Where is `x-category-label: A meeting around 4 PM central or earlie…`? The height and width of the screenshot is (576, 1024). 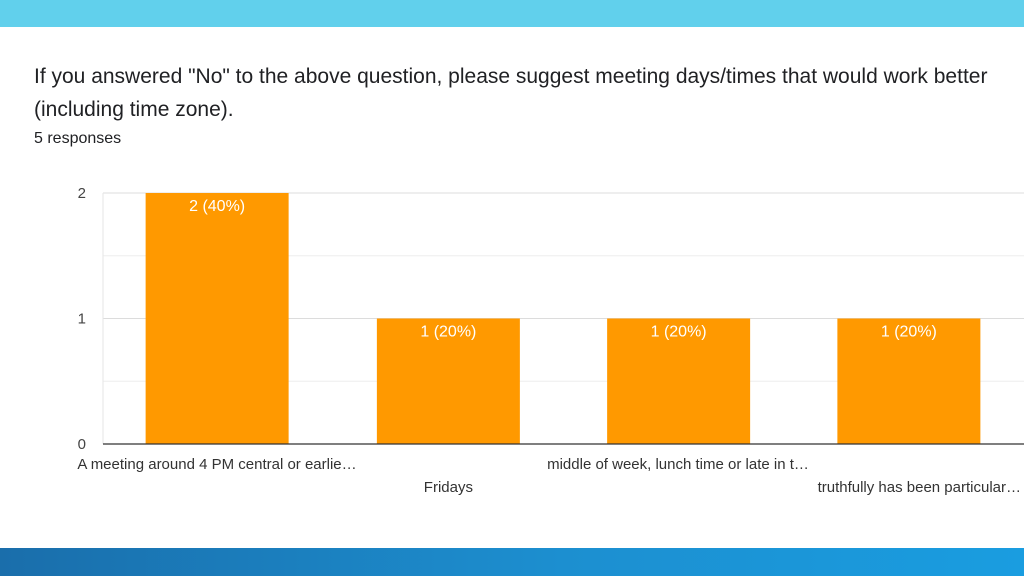
x-category-label: A meeting around 4 PM central or earlie… is located at coordinates (216, 464).